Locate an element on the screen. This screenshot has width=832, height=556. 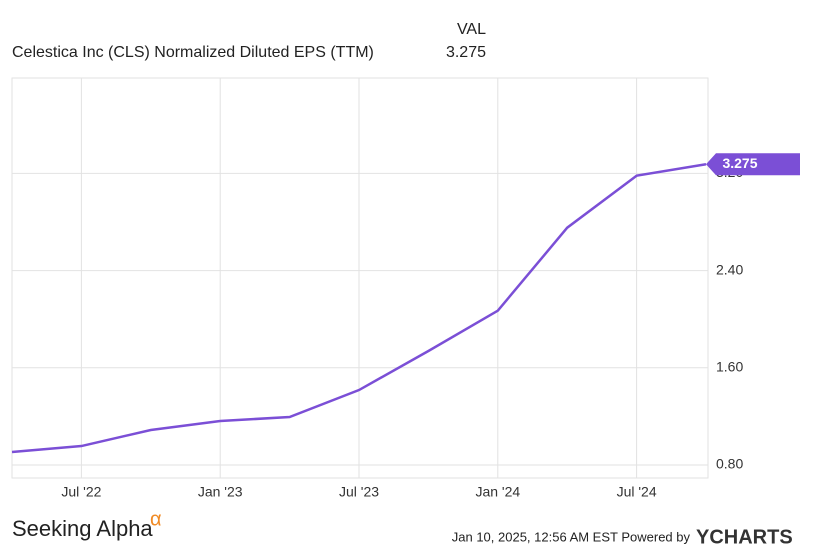
value-tag is located at coordinates (753, 164).